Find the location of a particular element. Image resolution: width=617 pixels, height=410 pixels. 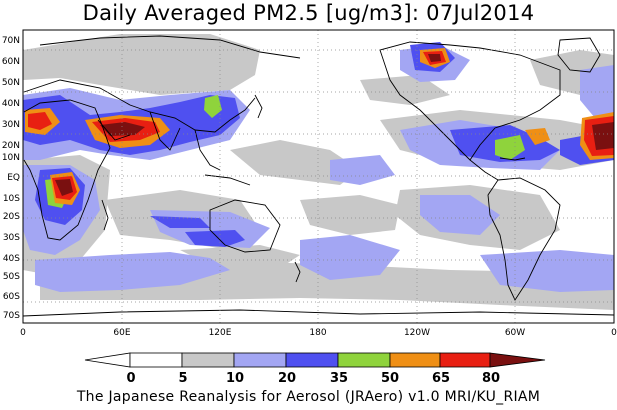

lat-label: 50N is located at coordinates (11, 83).